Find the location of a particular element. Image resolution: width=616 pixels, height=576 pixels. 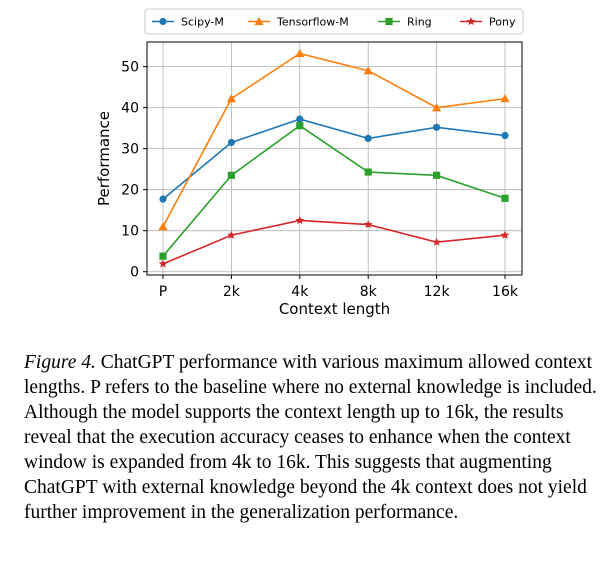

x-tick-label: 8k is located at coordinates (369, 292).